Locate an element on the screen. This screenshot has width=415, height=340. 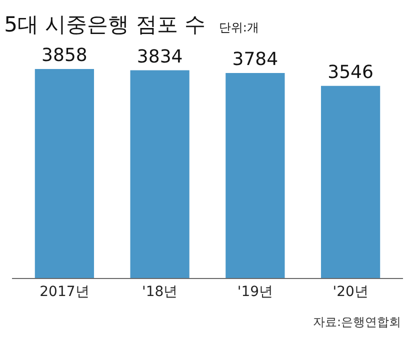
data-label: 3858 is located at coordinates (65, 55).